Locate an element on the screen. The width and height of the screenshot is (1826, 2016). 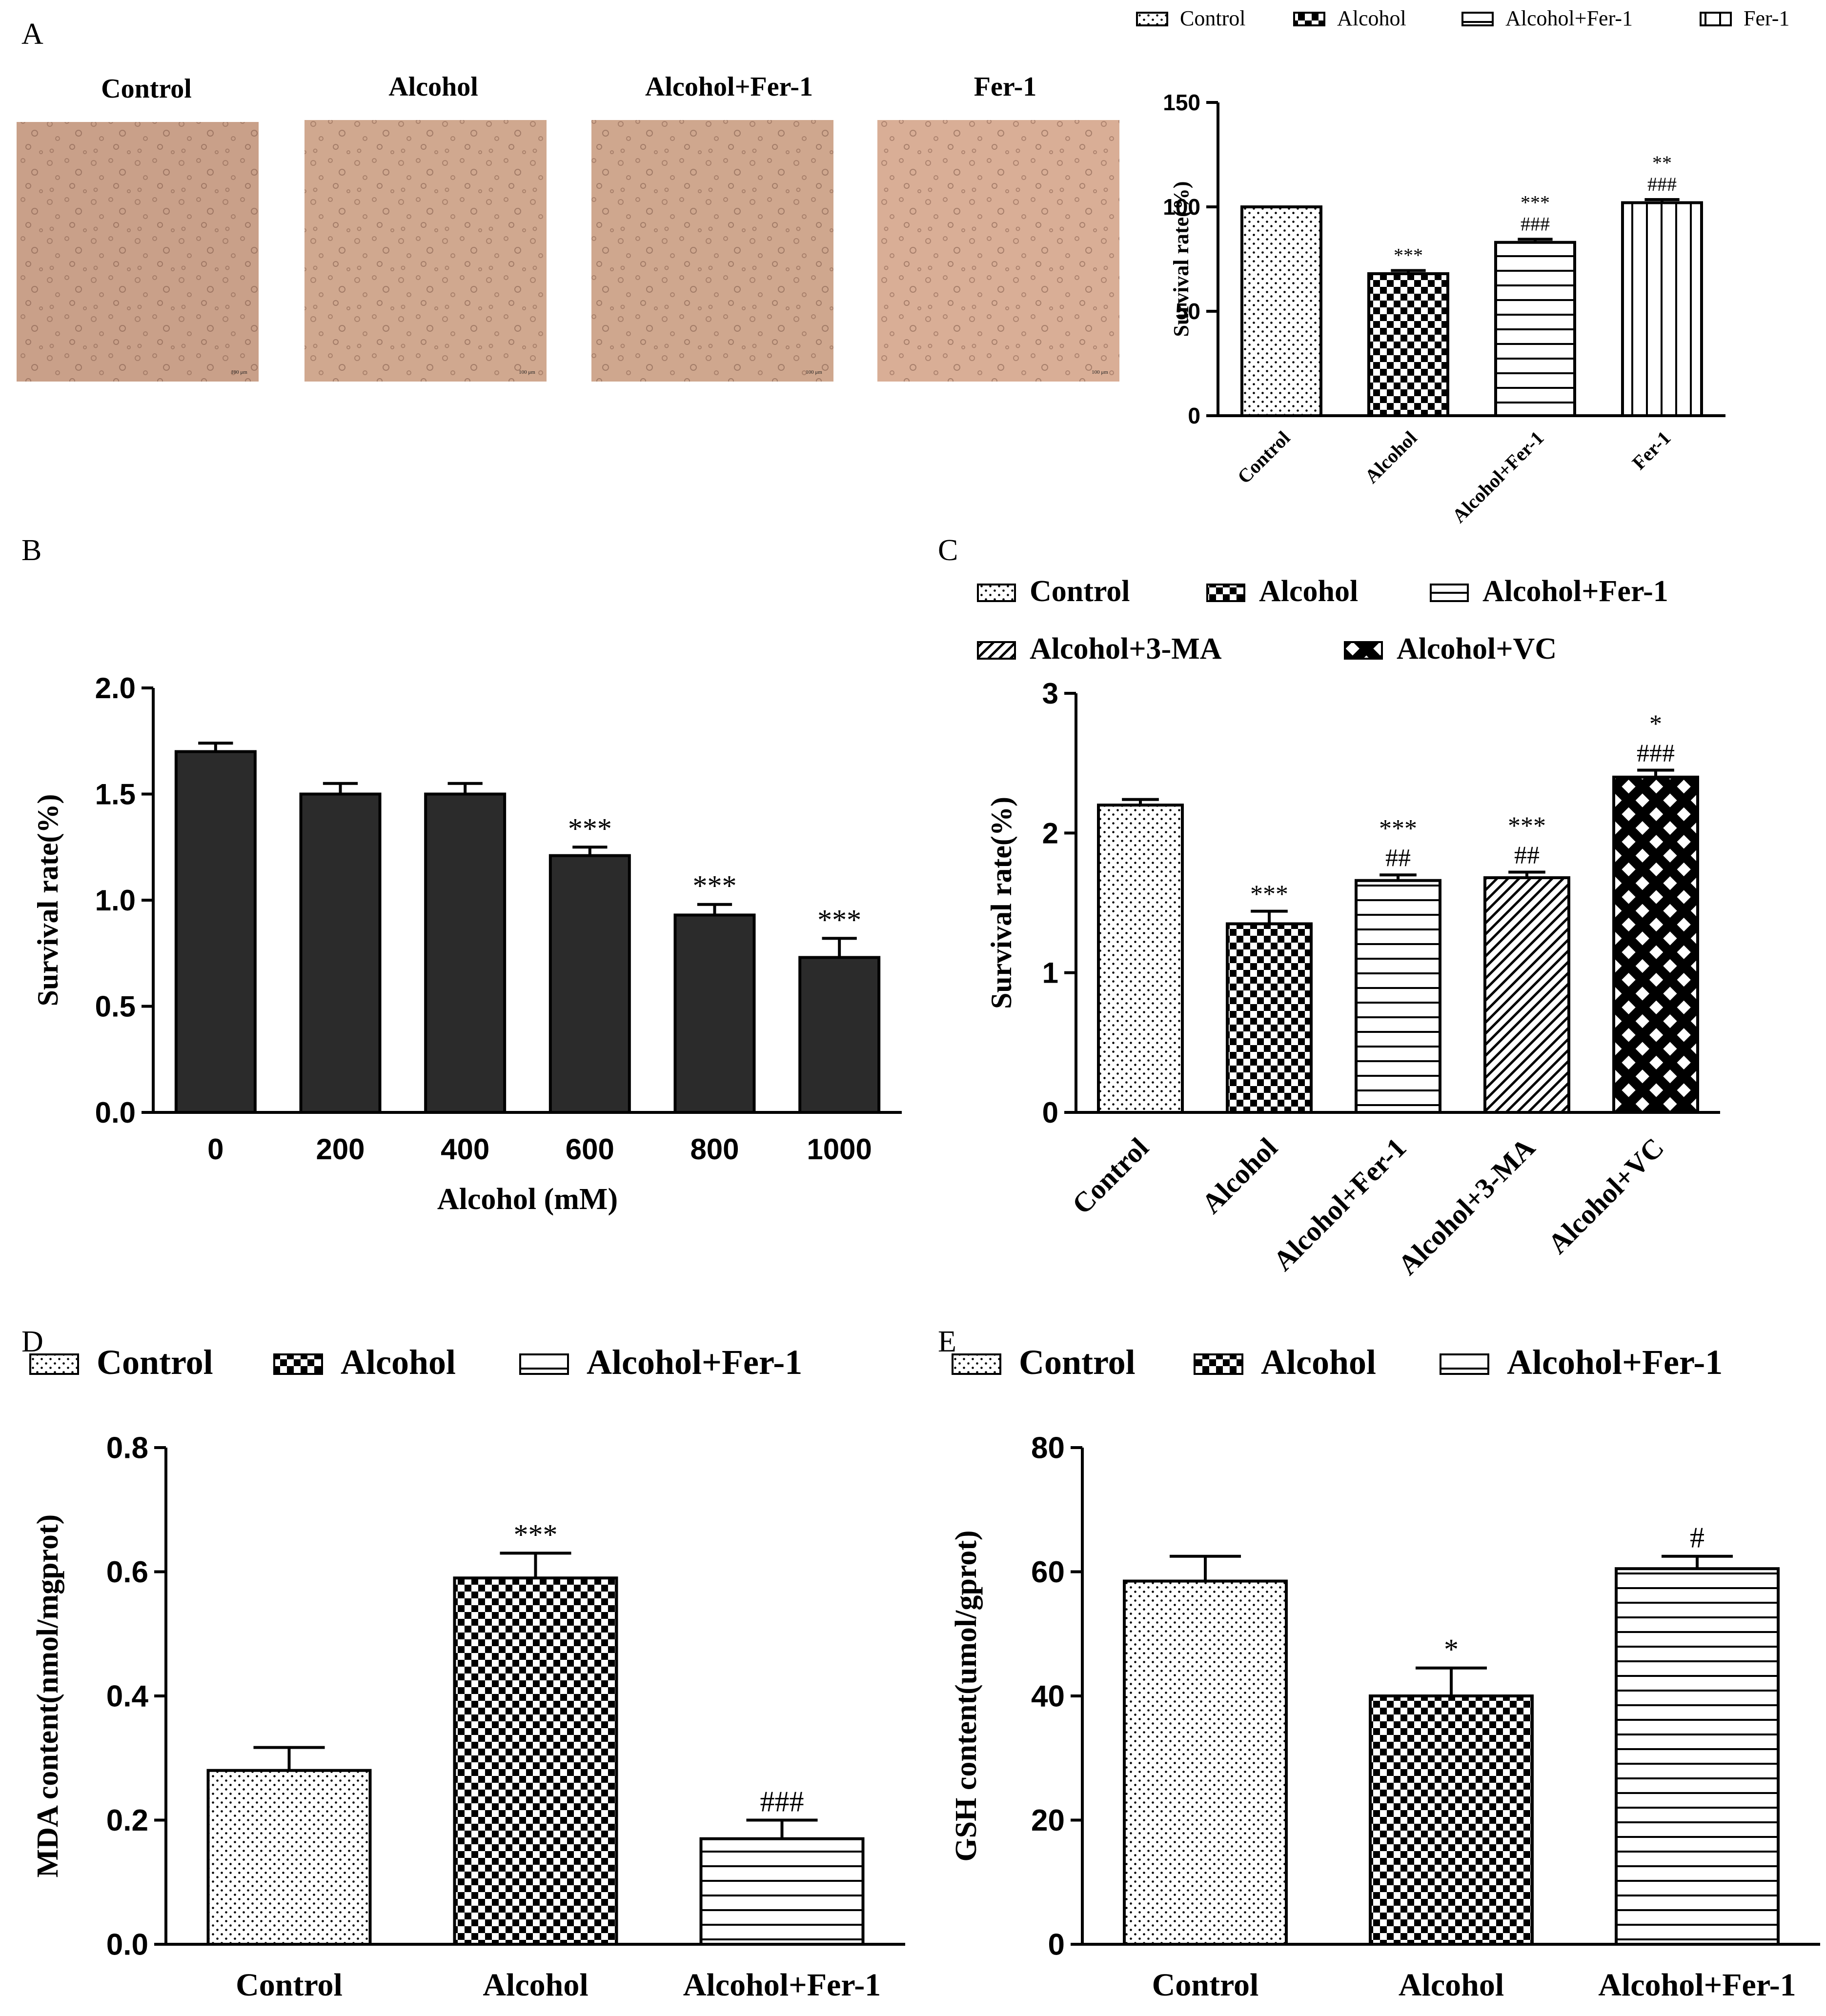
y-tick-label: 2.0 is located at coordinates (115, 688).